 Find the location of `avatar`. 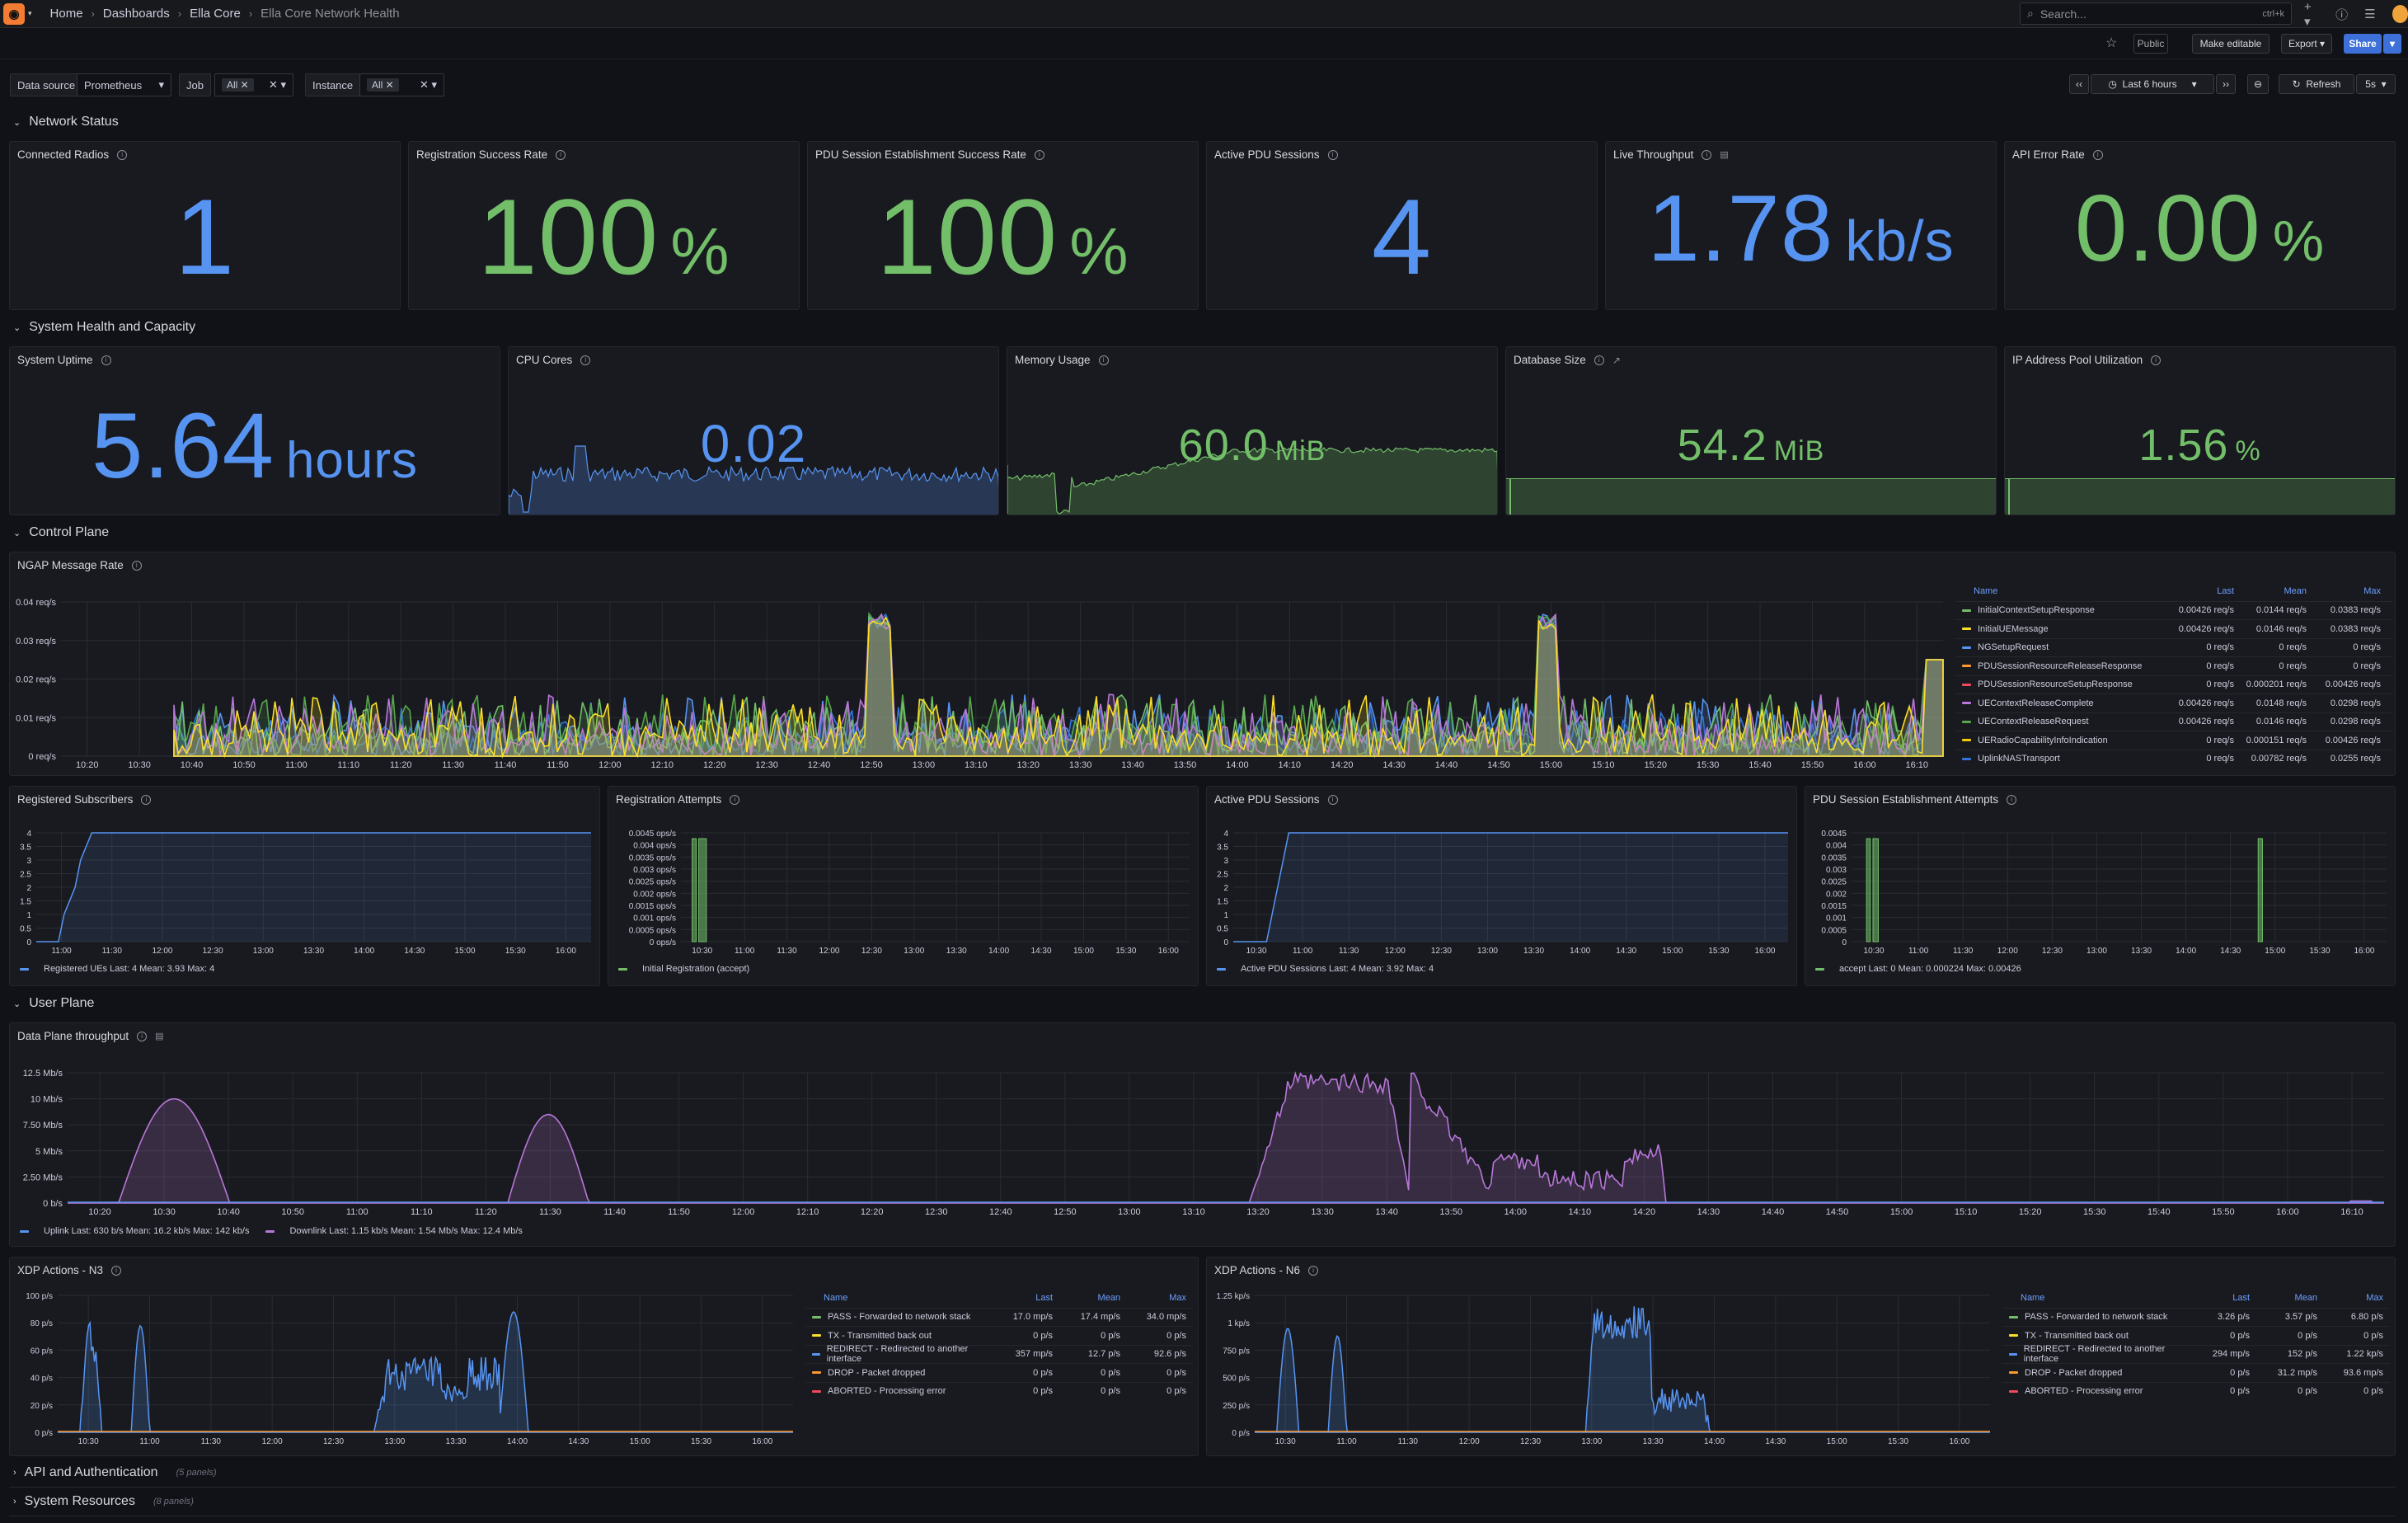

avatar is located at coordinates (2400, 14).